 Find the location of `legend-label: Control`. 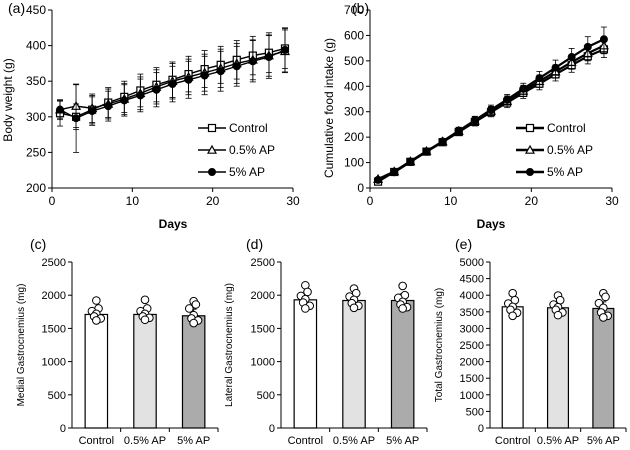

legend-label: Control is located at coordinates (566, 128).